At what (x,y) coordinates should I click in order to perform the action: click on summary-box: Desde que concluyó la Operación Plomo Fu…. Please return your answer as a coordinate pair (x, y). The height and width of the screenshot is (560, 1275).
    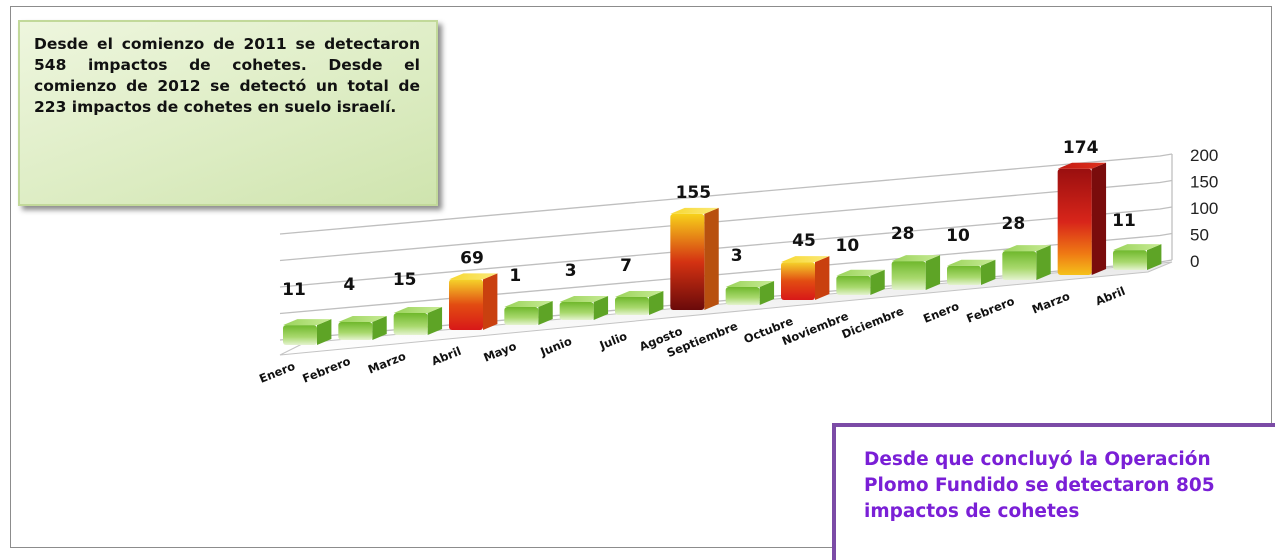
    Looking at the image, I should click on (1053, 491).